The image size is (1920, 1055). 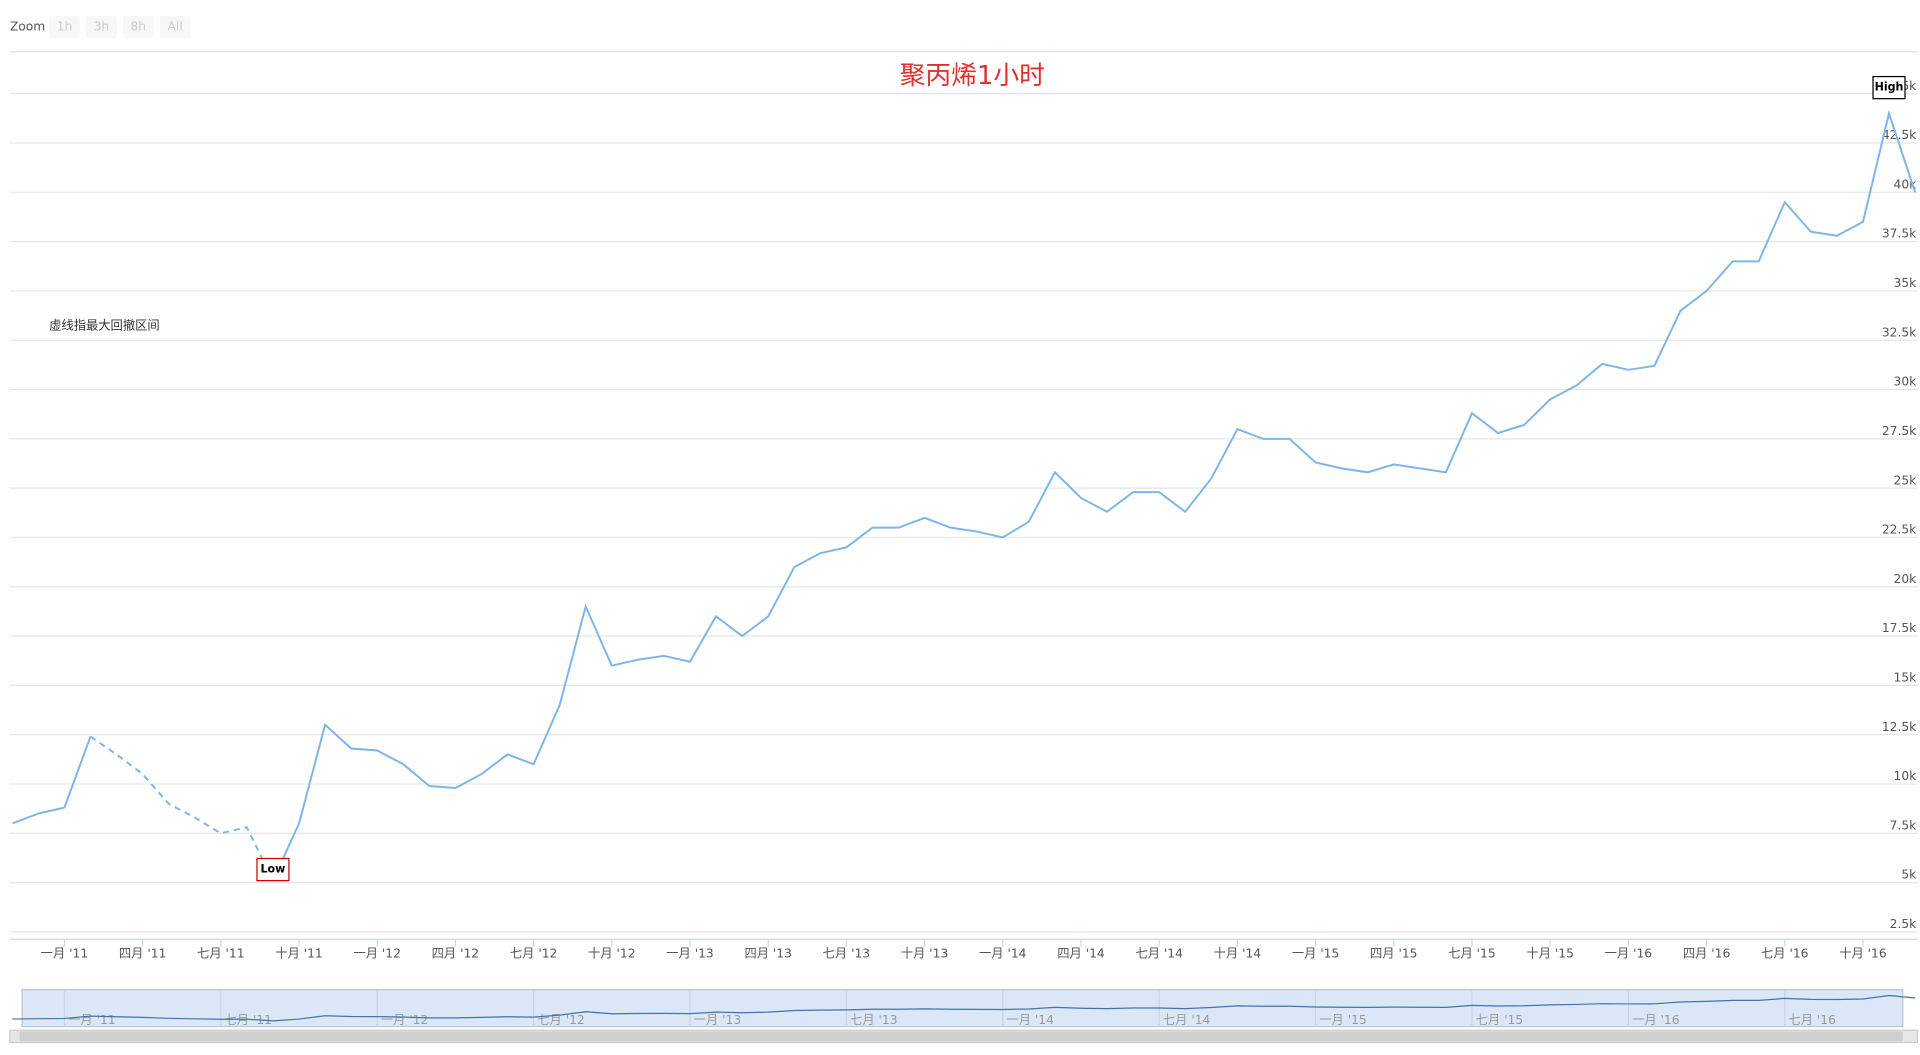 What do you see at coordinates (248, 1020) in the screenshot?
I see `navigator-label: 七月 '11` at bounding box center [248, 1020].